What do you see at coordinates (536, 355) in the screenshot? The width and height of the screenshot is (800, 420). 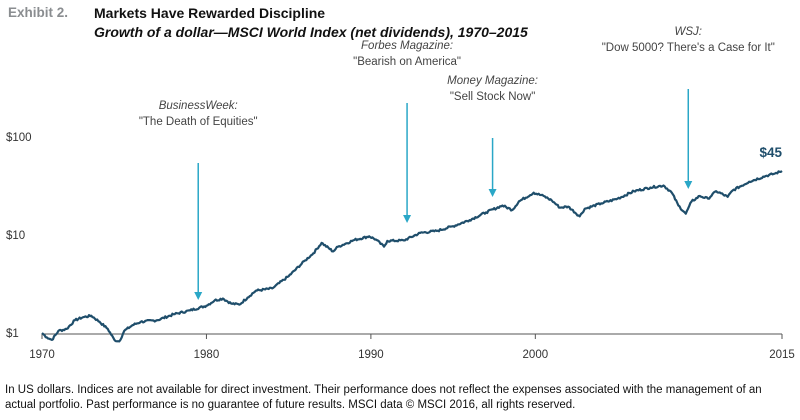 I see `x-tick-label: 2000` at bounding box center [536, 355].